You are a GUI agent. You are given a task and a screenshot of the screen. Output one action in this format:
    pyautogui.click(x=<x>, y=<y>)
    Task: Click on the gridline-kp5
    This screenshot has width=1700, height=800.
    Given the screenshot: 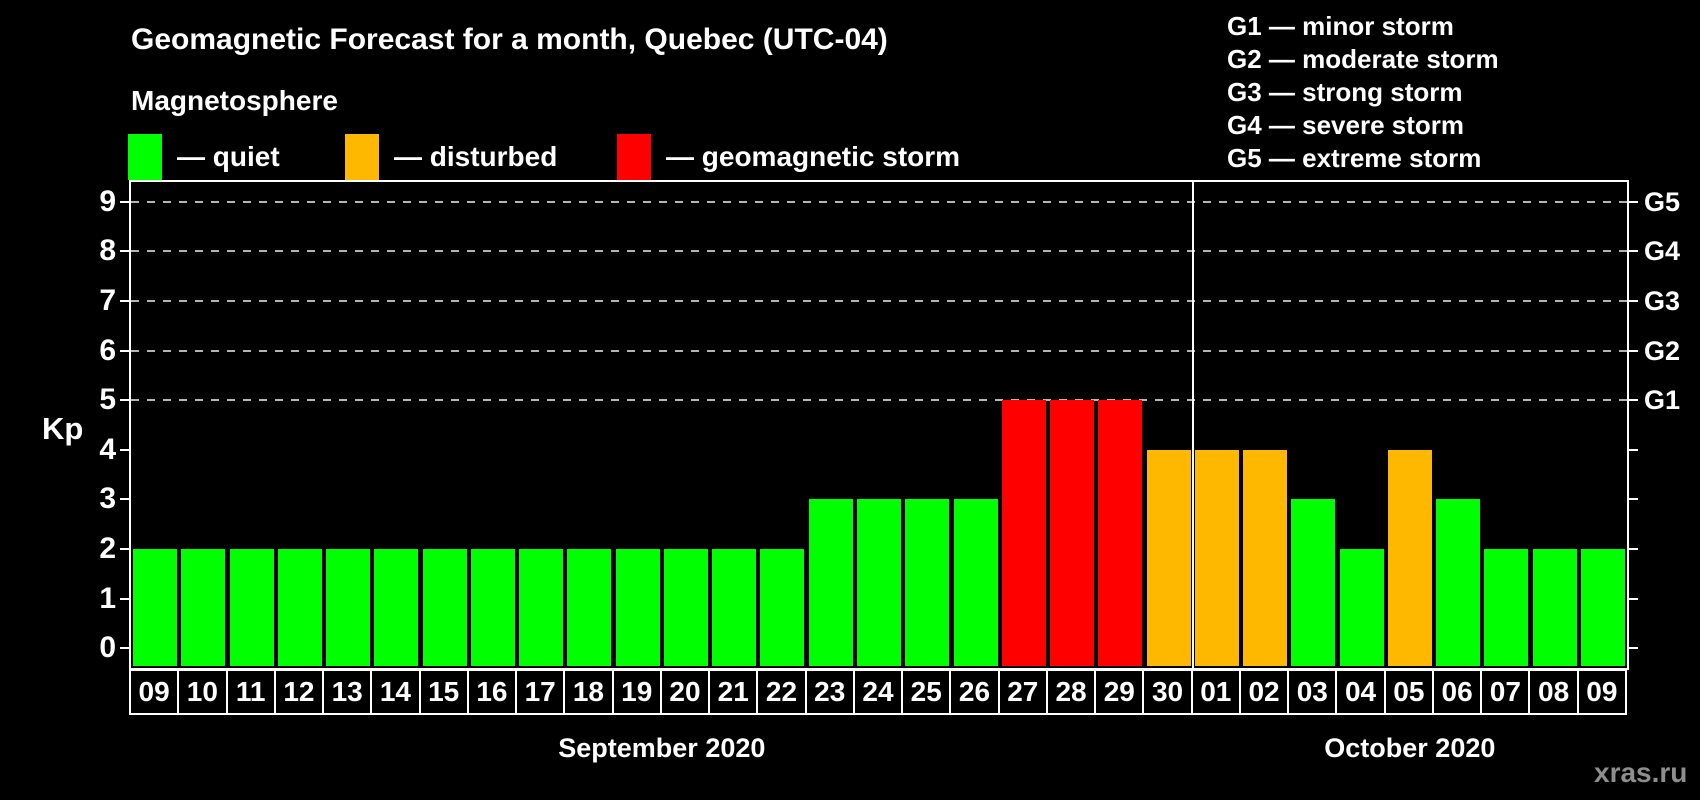 What is the action you would take?
    pyautogui.click(x=879, y=400)
    